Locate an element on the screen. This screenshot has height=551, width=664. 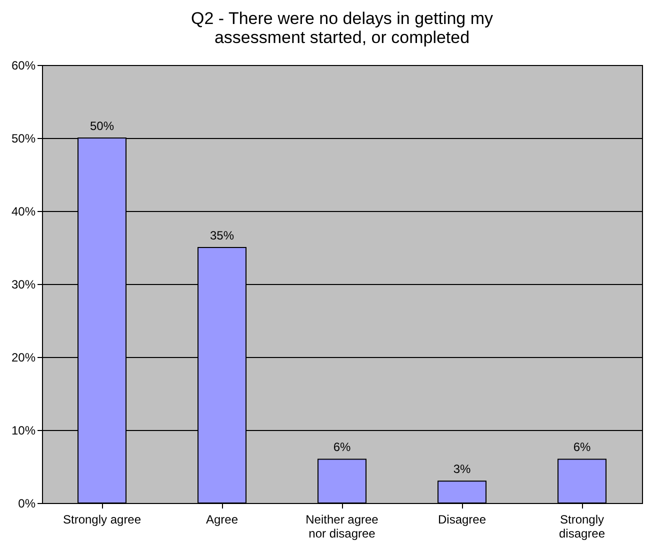
y-tick-label: 10% is located at coordinates (23, 431).